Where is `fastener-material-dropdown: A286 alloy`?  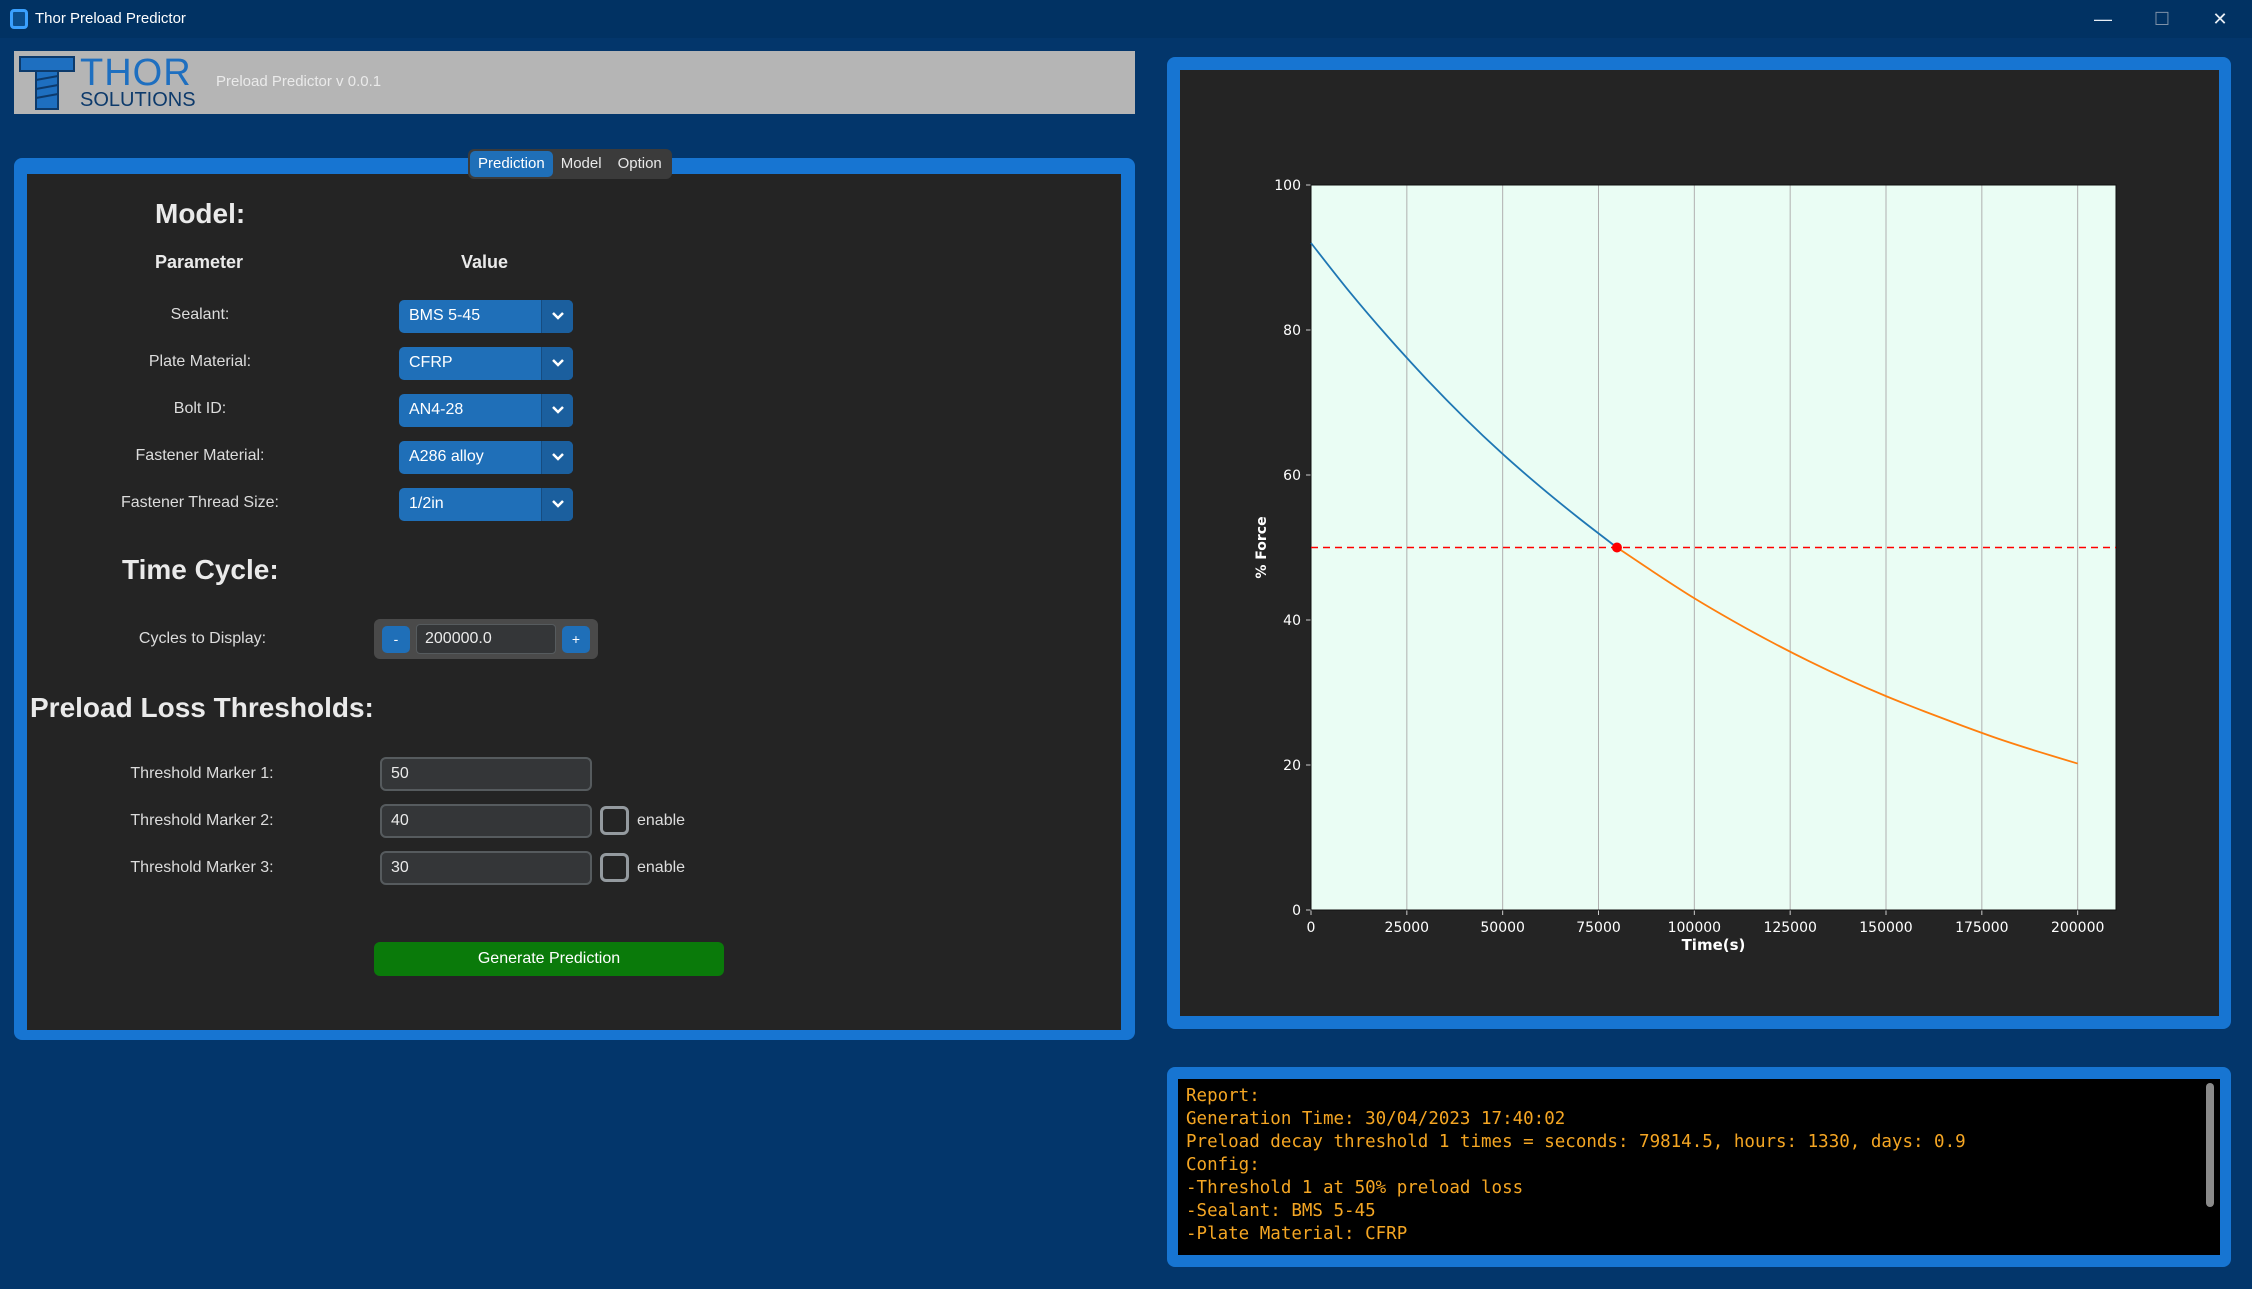
fastener-material-dropdown: A286 alloy is located at coordinates (486, 457).